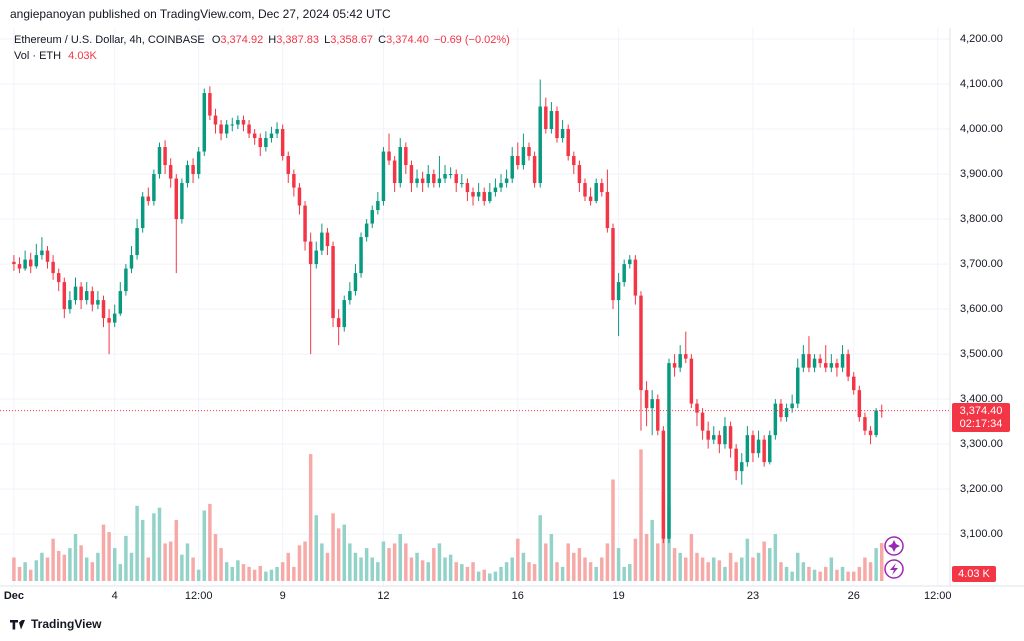 The width and height of the screenshot is (1024, 641). What do you see at coordinates (66, 624) in the screenshot?
I see `brand: TradingView` at bounding box center [66, 624].